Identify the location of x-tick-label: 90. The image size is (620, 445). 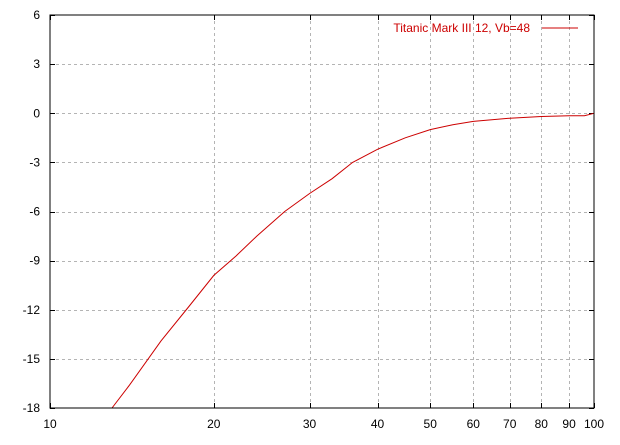
(569, 424).